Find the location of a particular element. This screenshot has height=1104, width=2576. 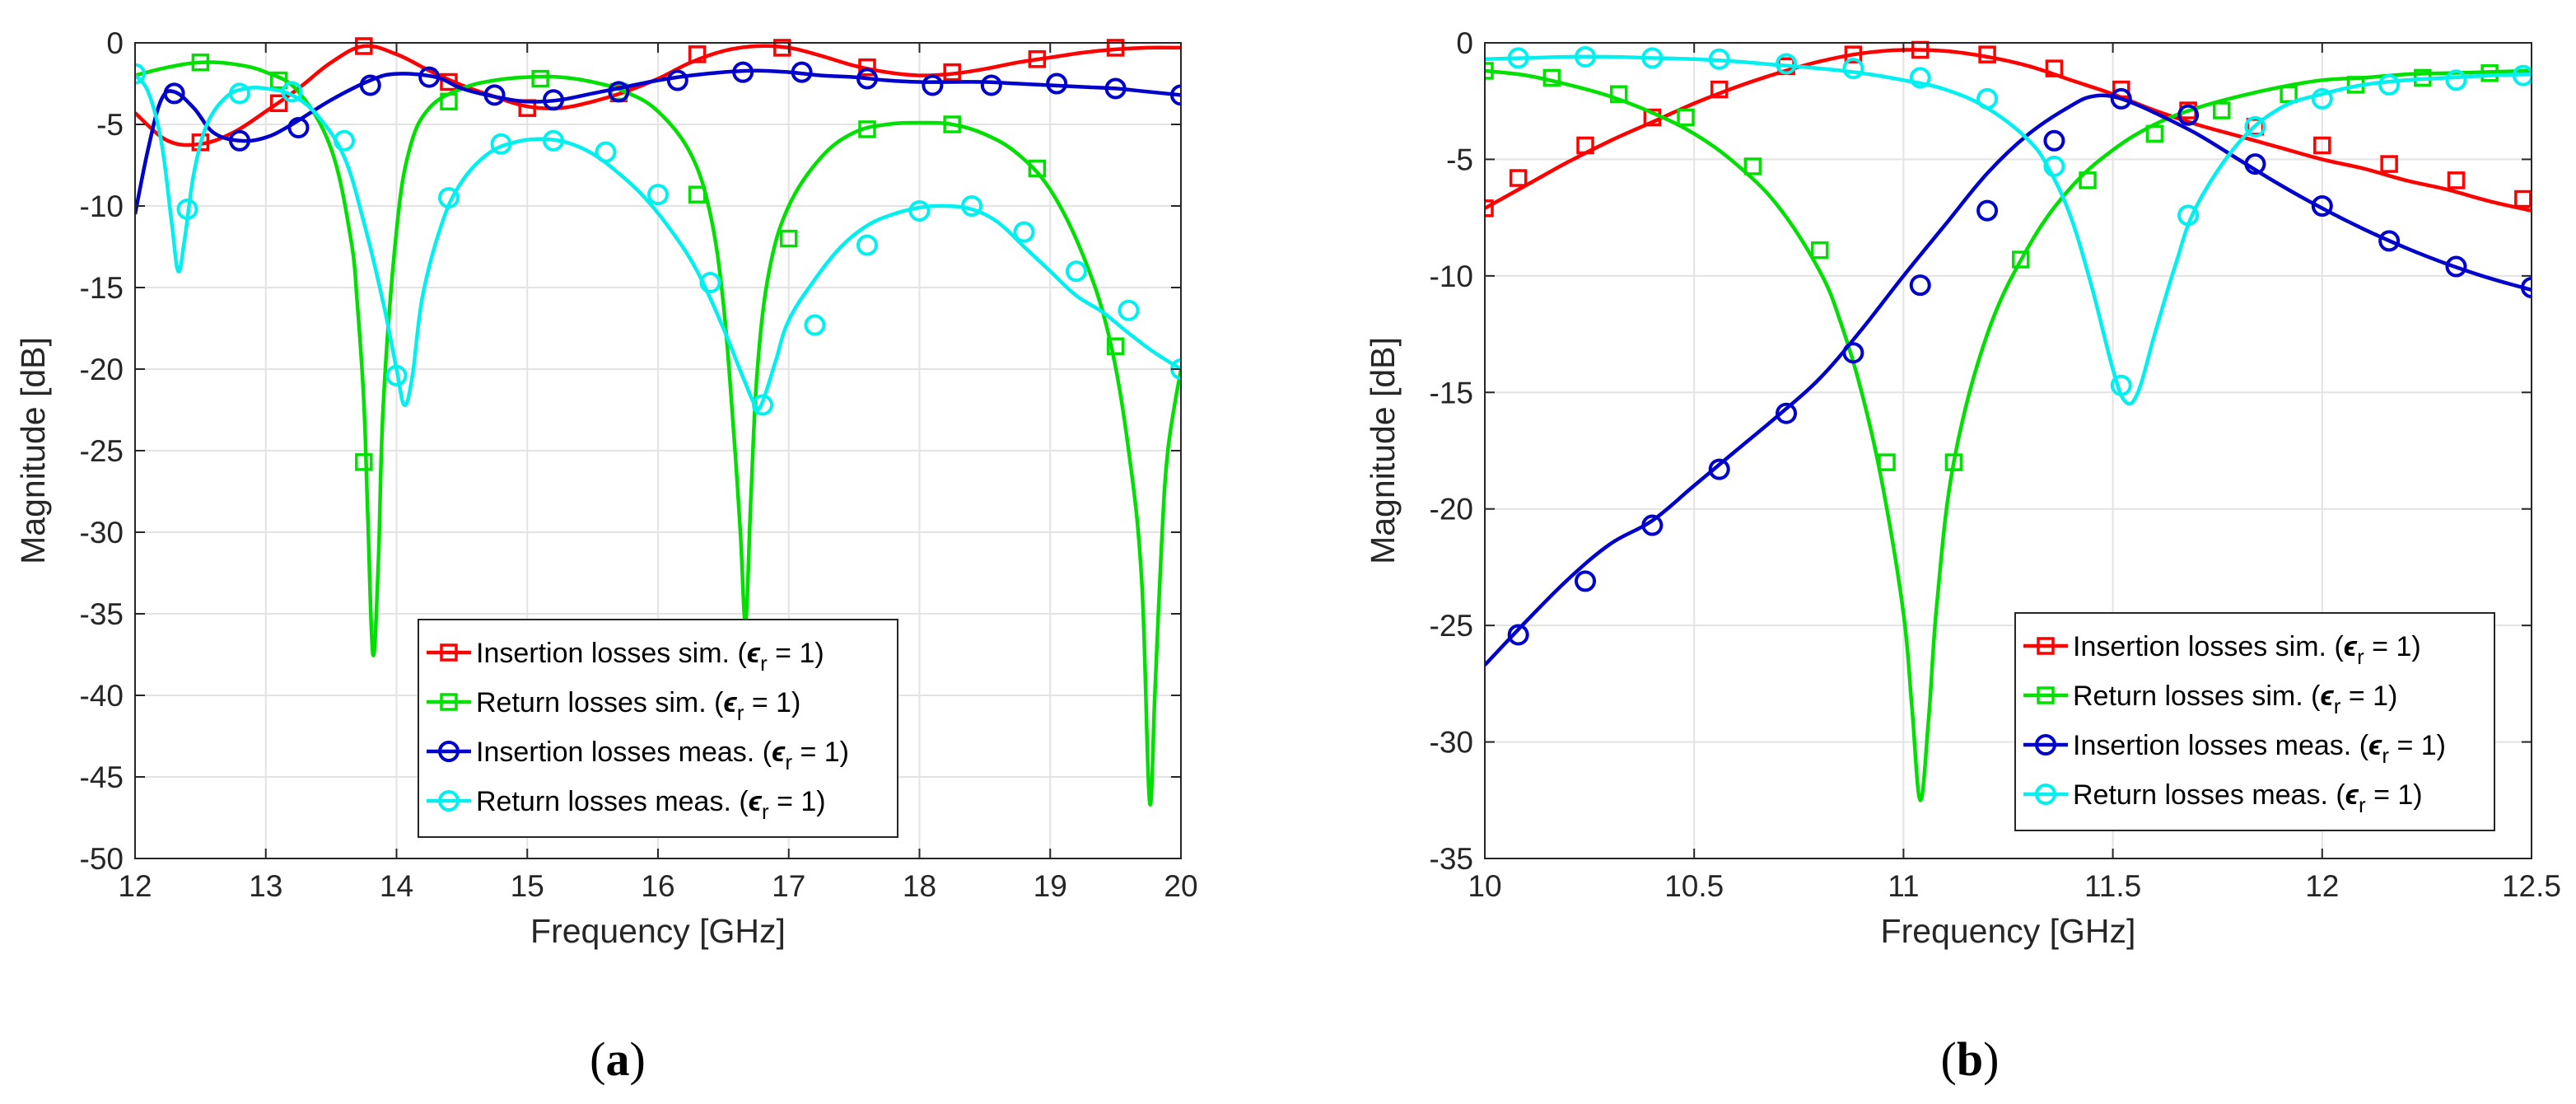

y-tick-label: -40 is located at coordinates (102, 696).